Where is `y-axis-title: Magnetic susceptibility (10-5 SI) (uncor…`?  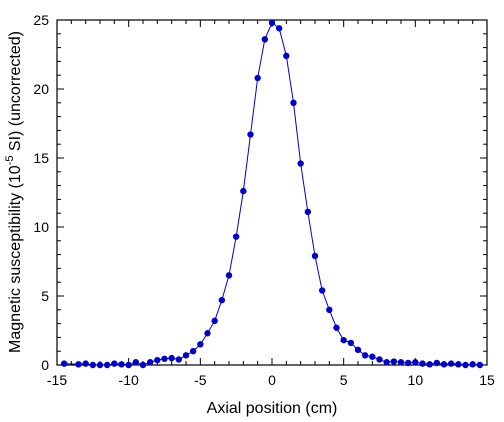 y-axis-title: Magnetic susceptibility (10-5 SI) (uncor… is located at coordinates (14, 192).